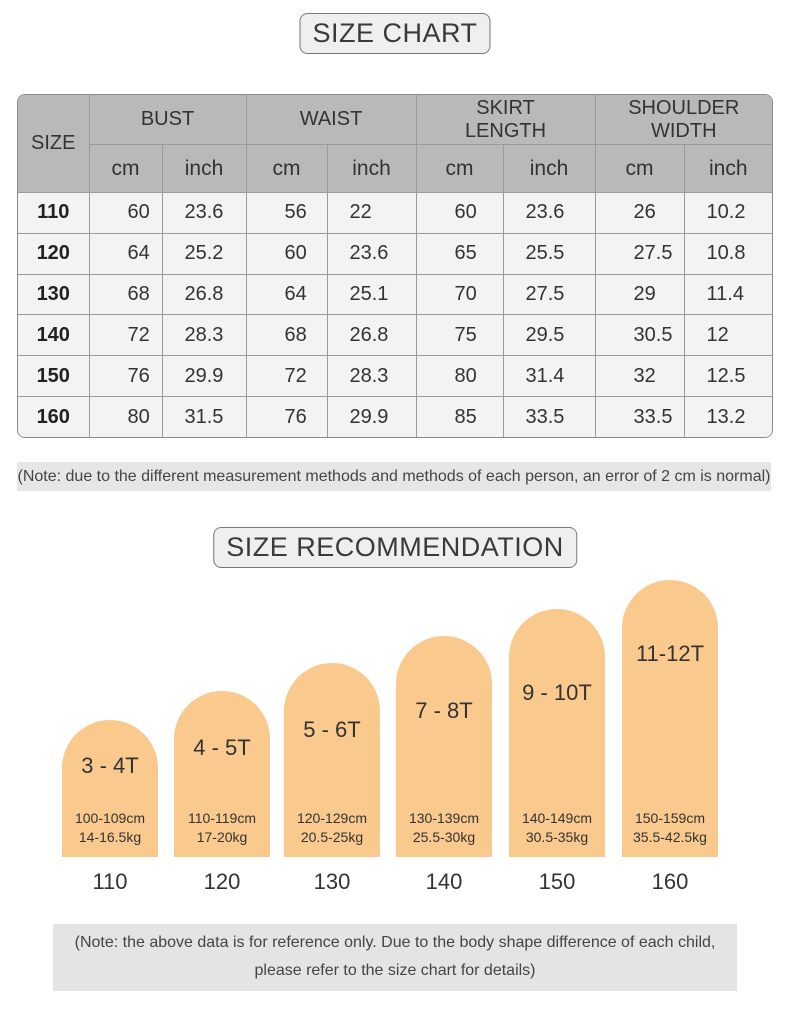  What do you see at coordinates (204, 168) in the screenshot?
I see `bust-inch-header: inch` at bounding box center [204, 168].